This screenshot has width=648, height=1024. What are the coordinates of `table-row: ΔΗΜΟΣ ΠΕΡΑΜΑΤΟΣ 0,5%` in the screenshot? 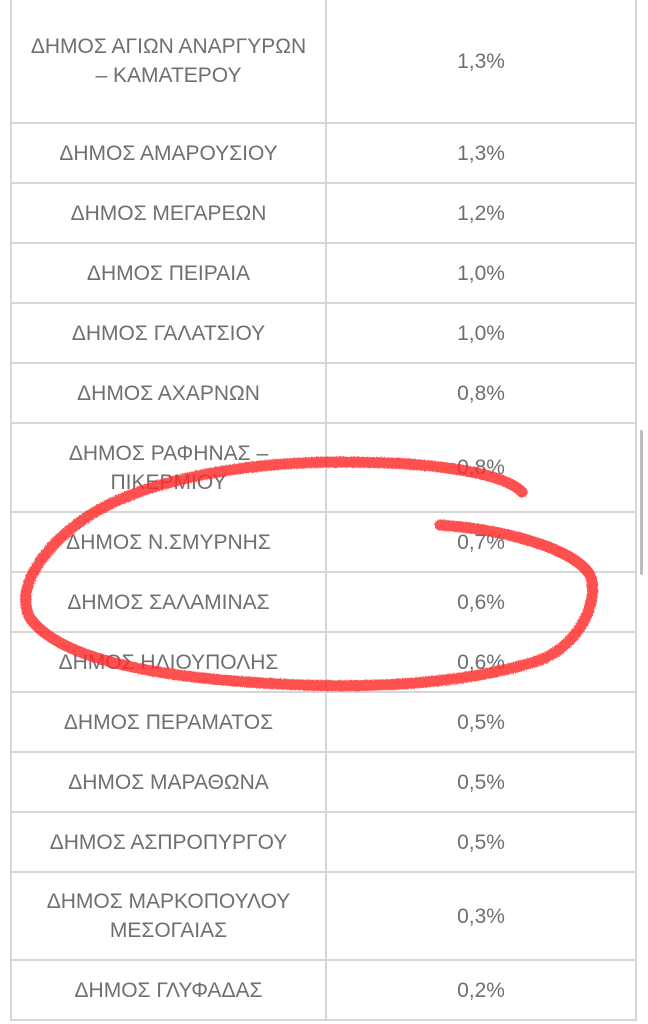 It's located at (323, 722).